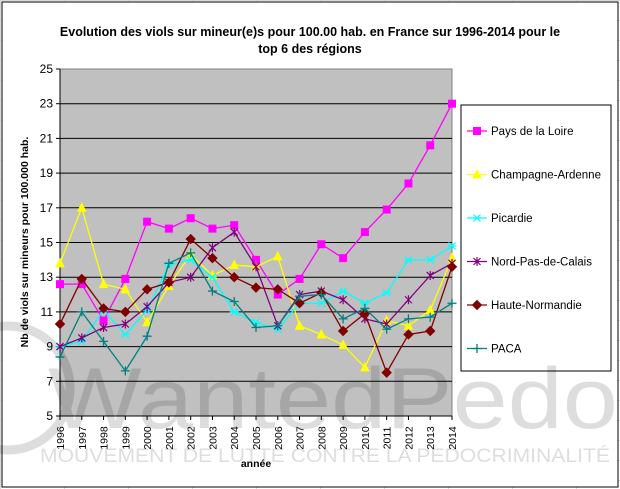  What do you see at coordinates (546, 176) in the screenshot?
I see `legend-label: Champagne-Ardenne` at bounding box center [546, 176].